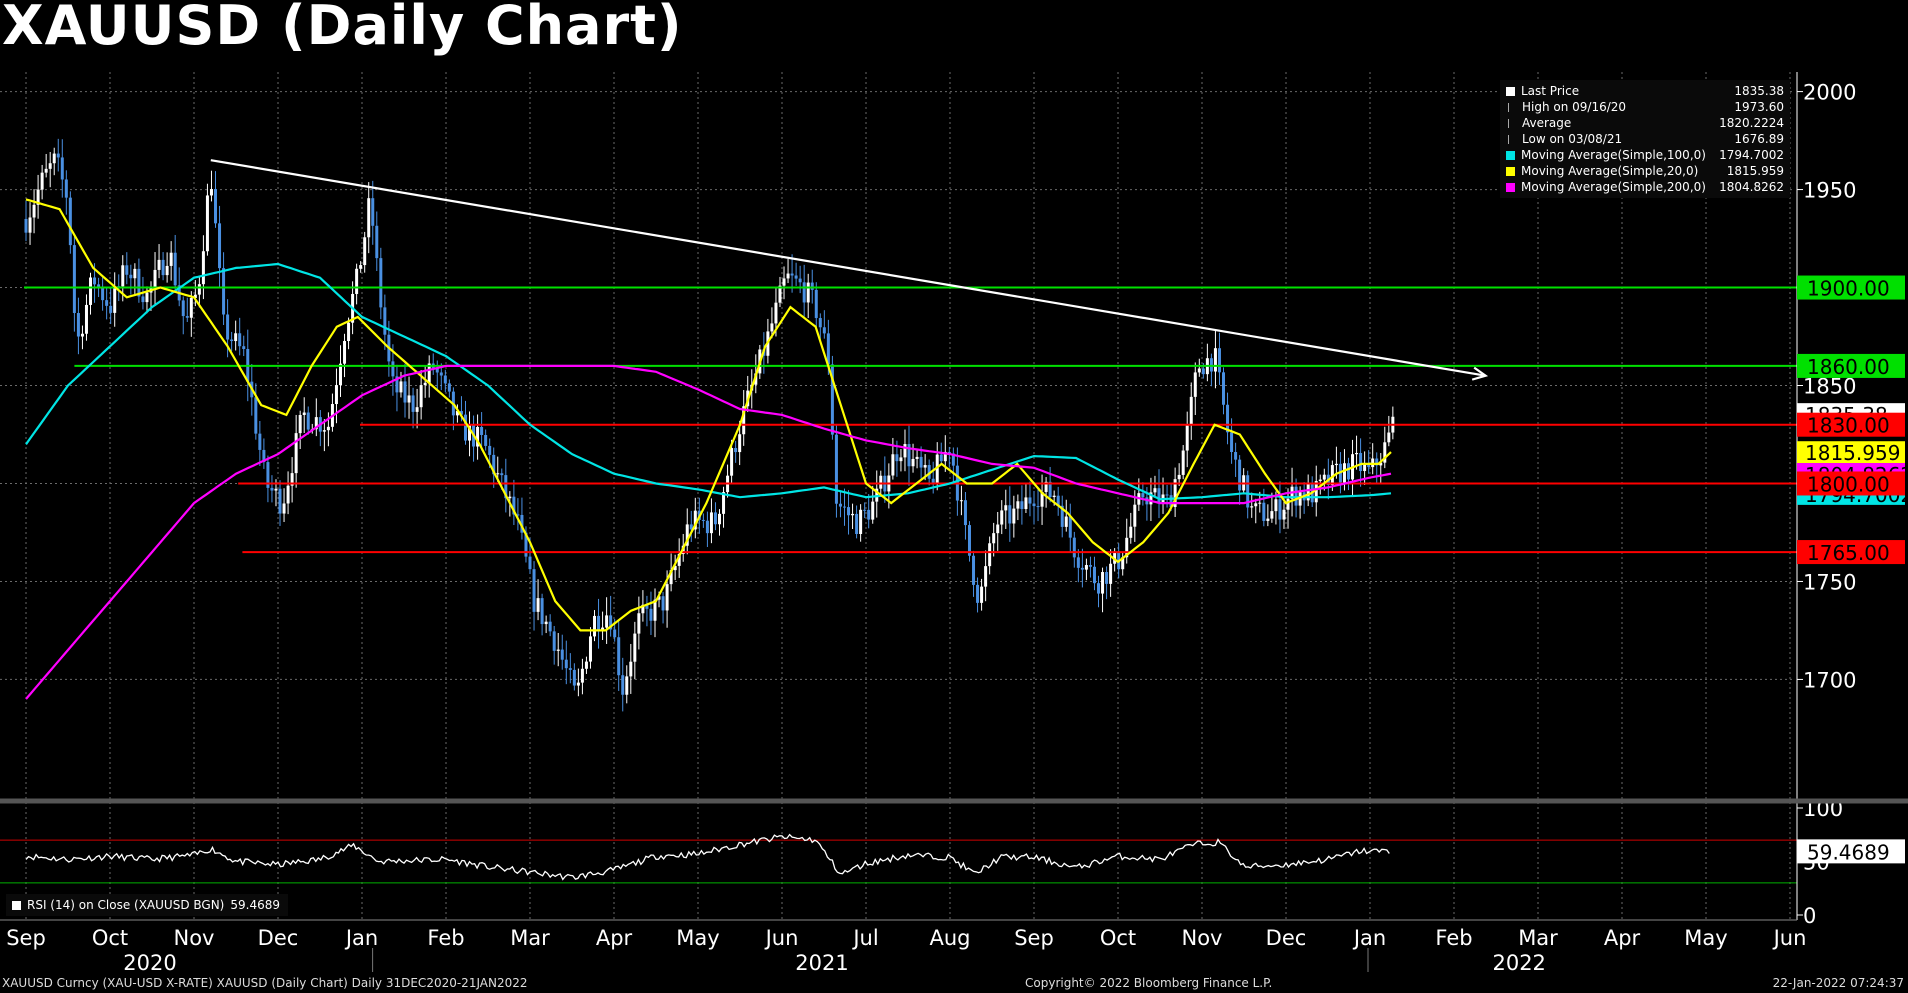  What do you see at coordinates (126, 905) in the screenshot?
I see `rsi-label: RSI (14) on Close (XAUUSD BGN)` at bounding box center [126, 905].